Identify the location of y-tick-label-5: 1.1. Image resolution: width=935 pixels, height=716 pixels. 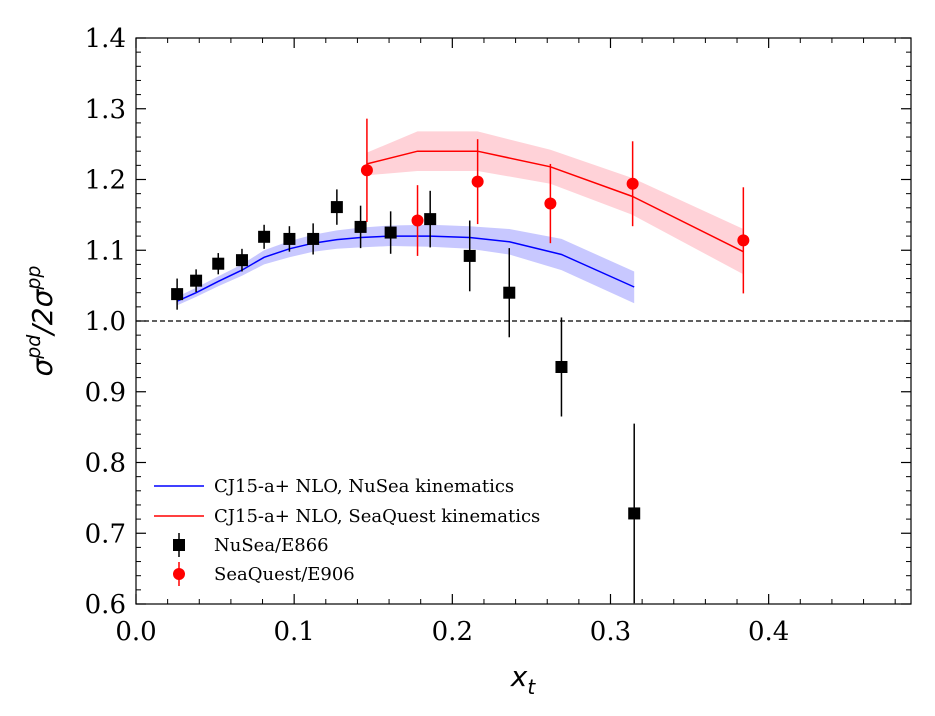
(105, 251).